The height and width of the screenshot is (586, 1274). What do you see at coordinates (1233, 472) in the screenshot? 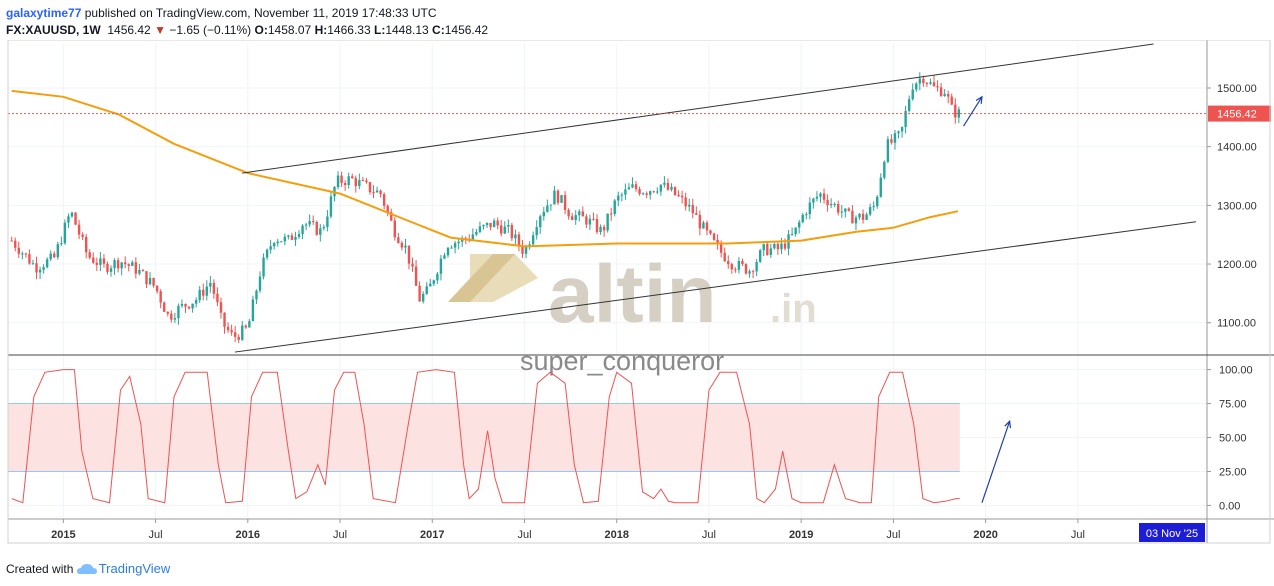
I see `stoch-y-tick-label: 25.00` at bounding box center [1233, 472].